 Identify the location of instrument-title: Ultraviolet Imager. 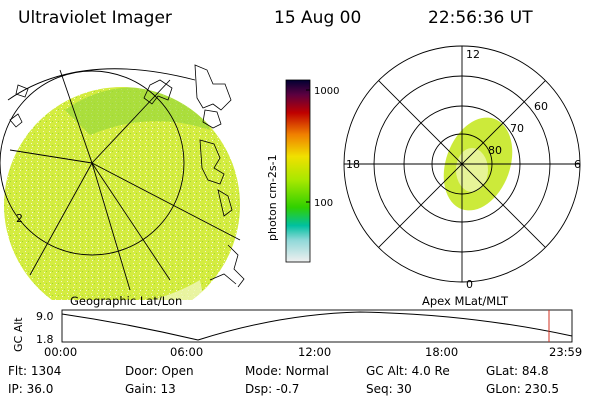
(95, 18).